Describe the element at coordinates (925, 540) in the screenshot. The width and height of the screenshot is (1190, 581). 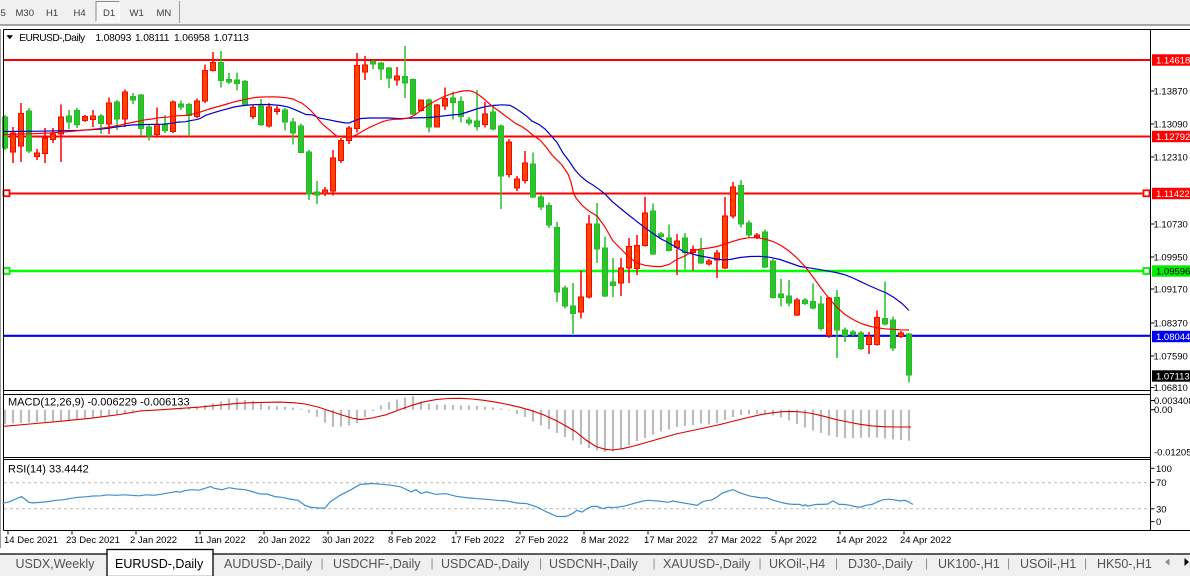
I see `svg-text: 24 Apr 2022` at that location.